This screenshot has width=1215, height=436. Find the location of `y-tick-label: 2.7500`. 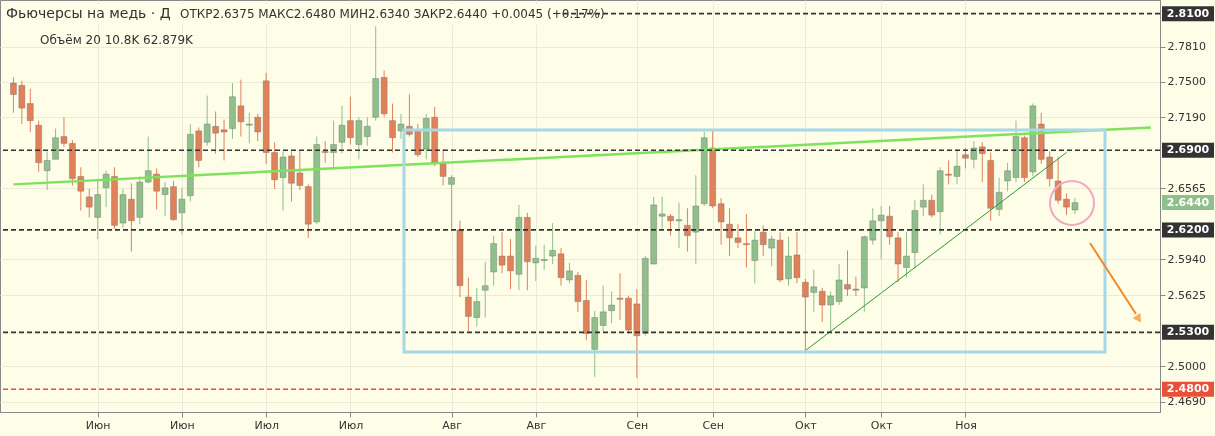

y-tick-label: 2.7500 is located at coordinates (1186, 82).